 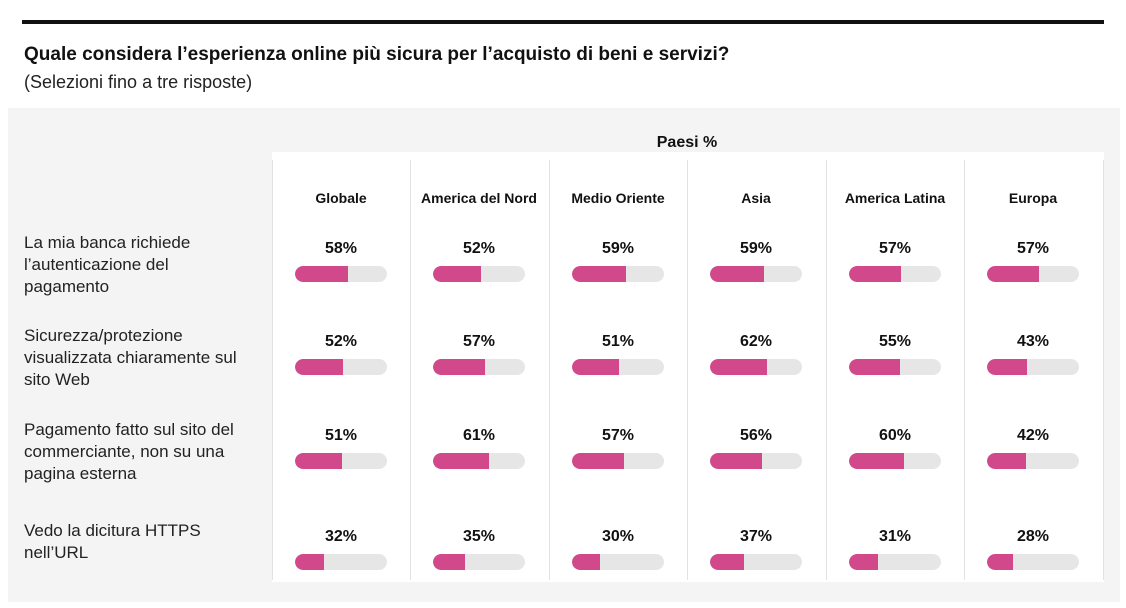 I want to click on chart-subtitle: (Selezioni fino a tre risposte), so click(x=138, y=82).